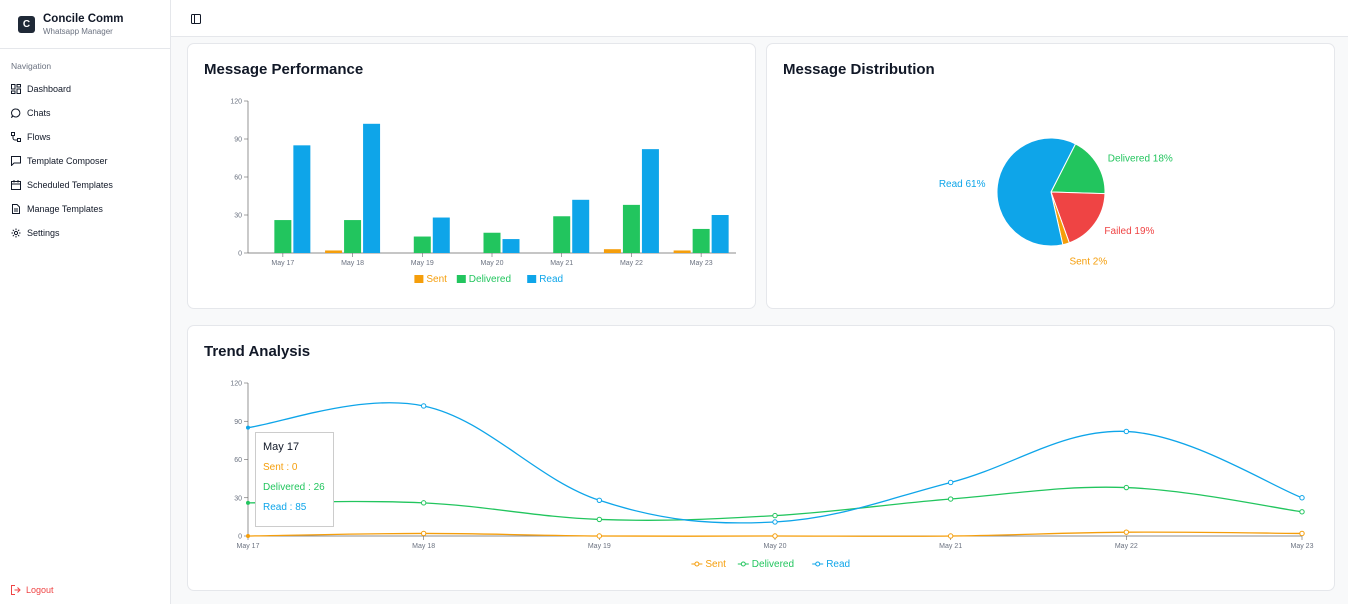 This screenshot has width=1348, height=604. Describe the element at coordinates (70, 185) in the screenshot. I see `sidebar-item-label: Scheduled Templates` at that location.